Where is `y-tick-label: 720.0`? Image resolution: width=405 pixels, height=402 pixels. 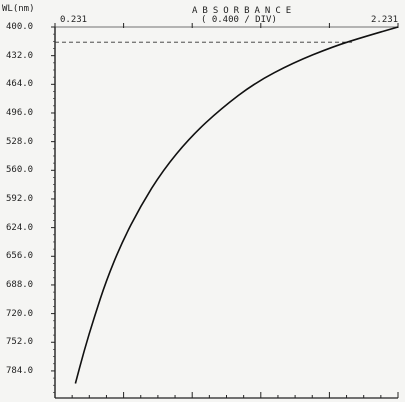 y-tick-label: 720.0 is located at coordinates (20, 313).